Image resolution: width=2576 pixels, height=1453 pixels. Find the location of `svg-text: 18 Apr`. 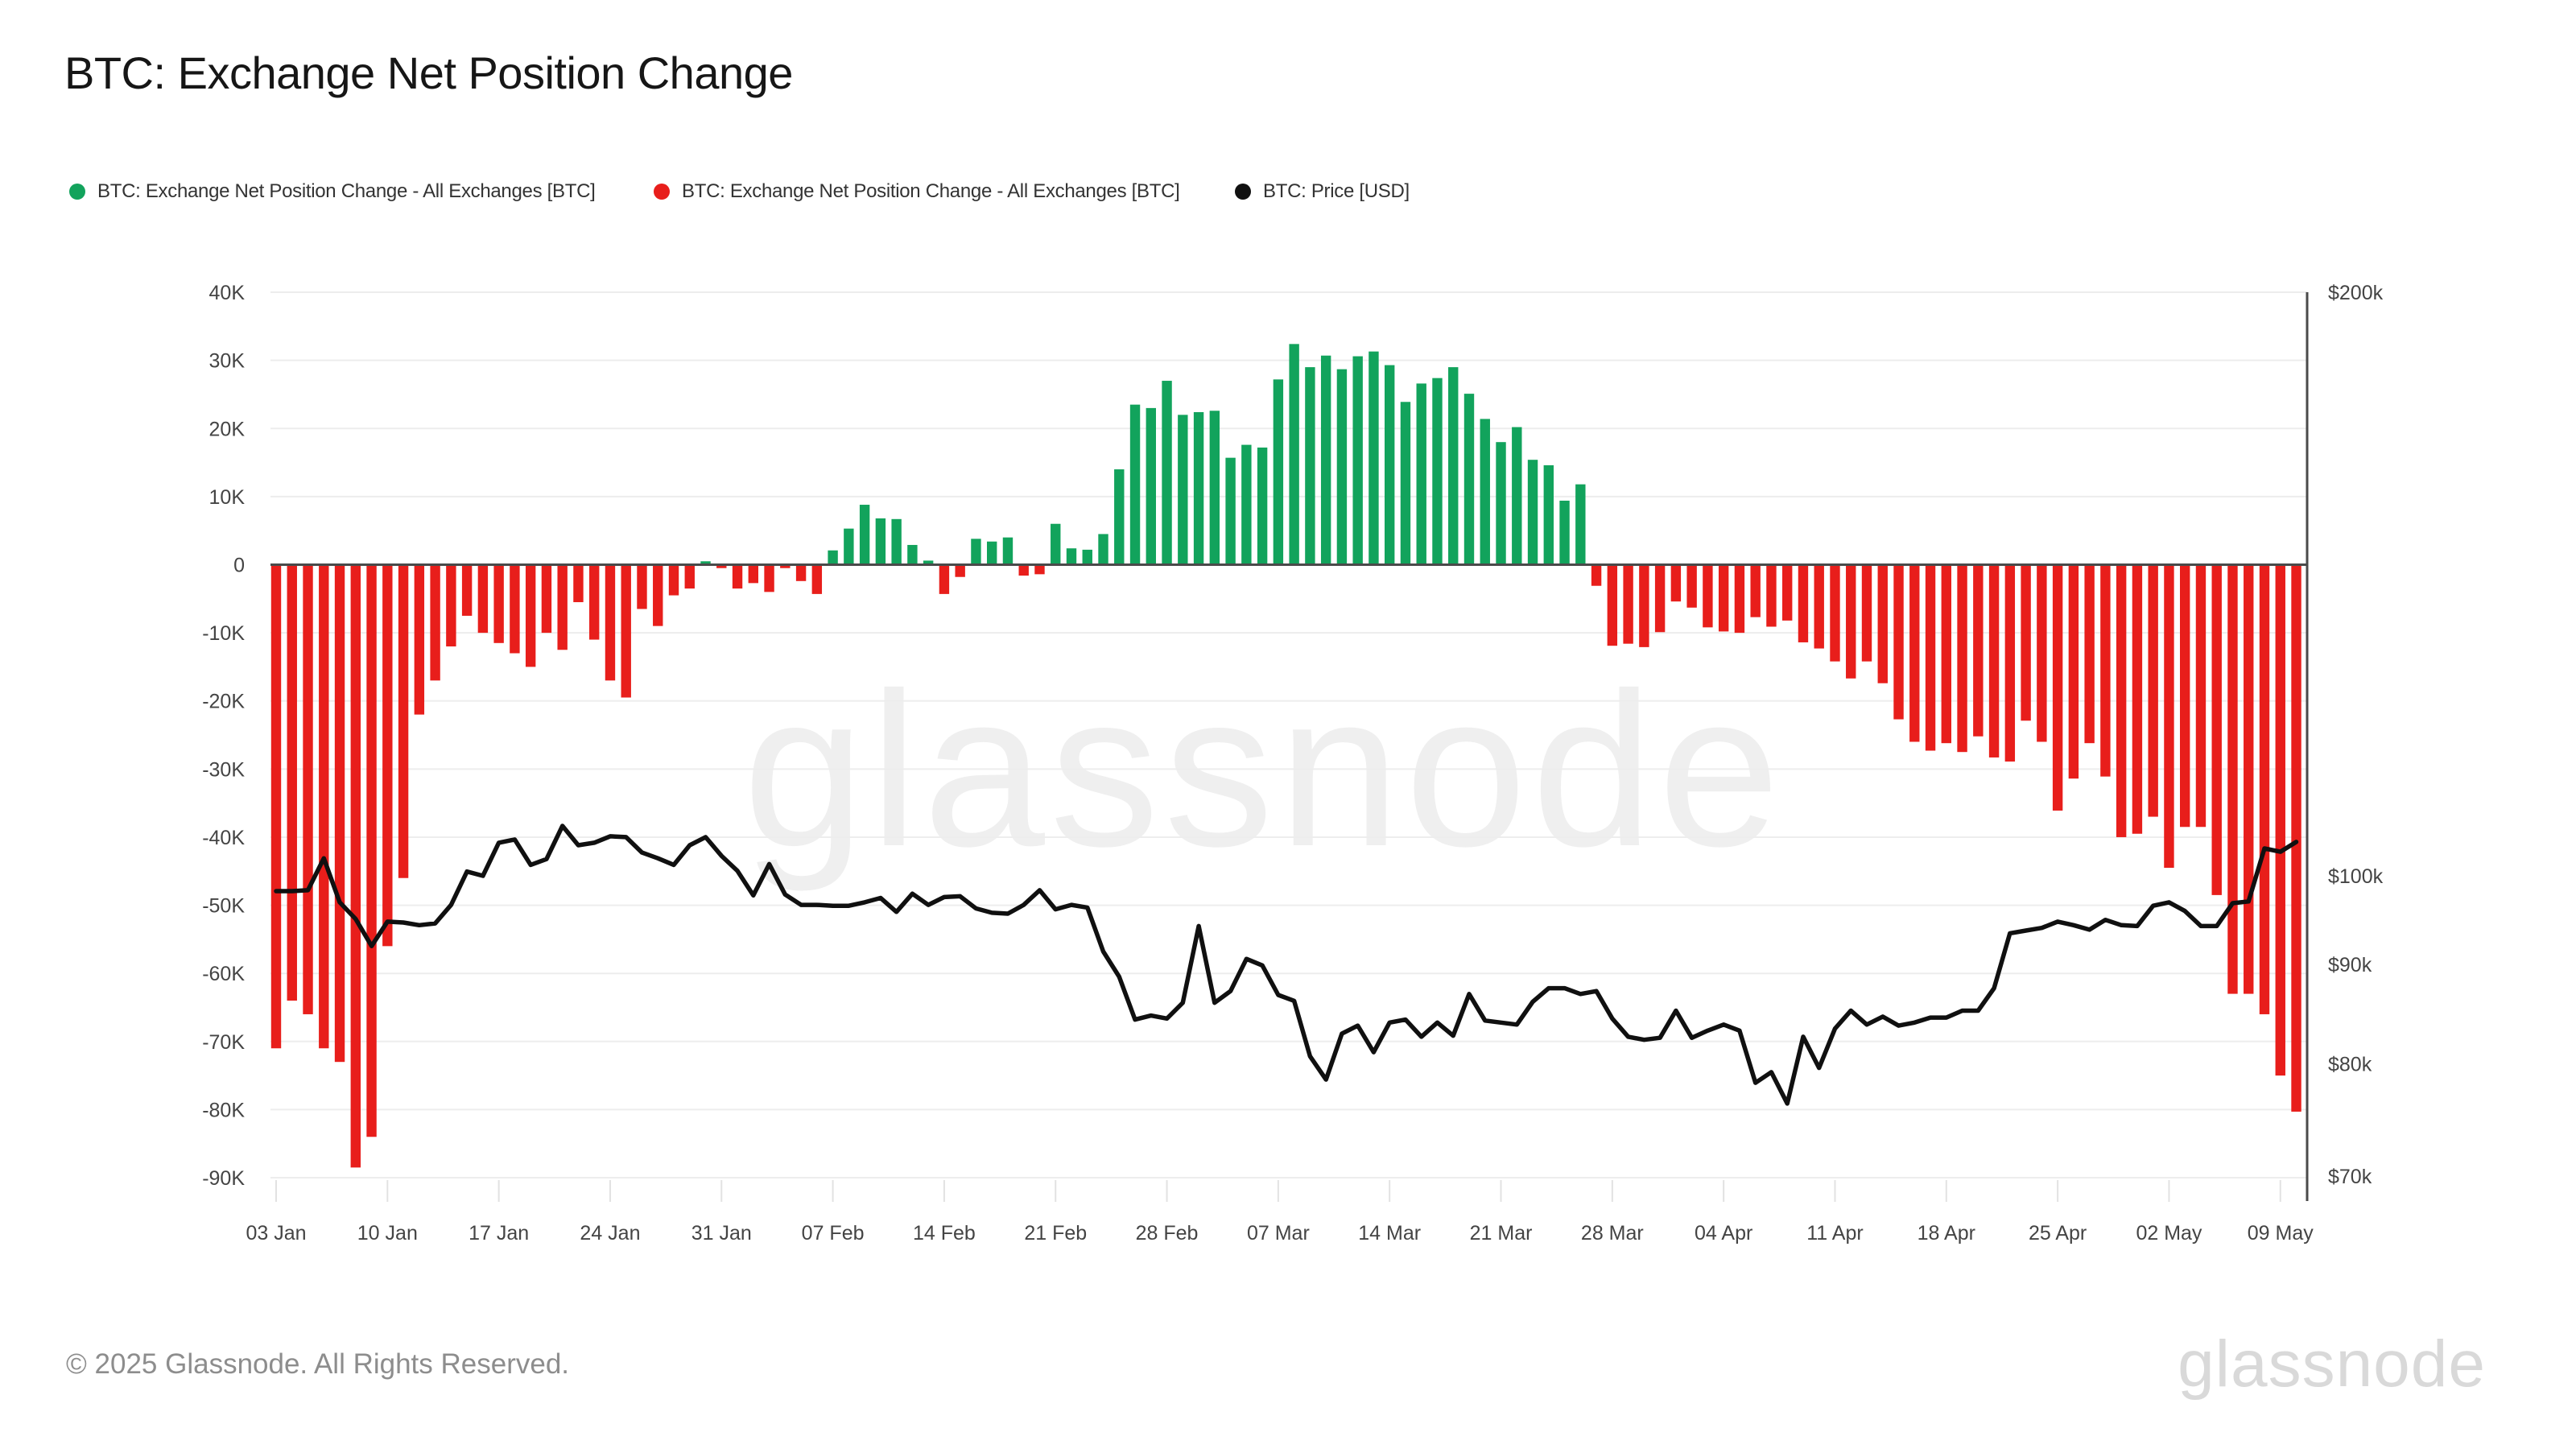

svg-text: 18 Apr is located at coordinates (1946, 1233).